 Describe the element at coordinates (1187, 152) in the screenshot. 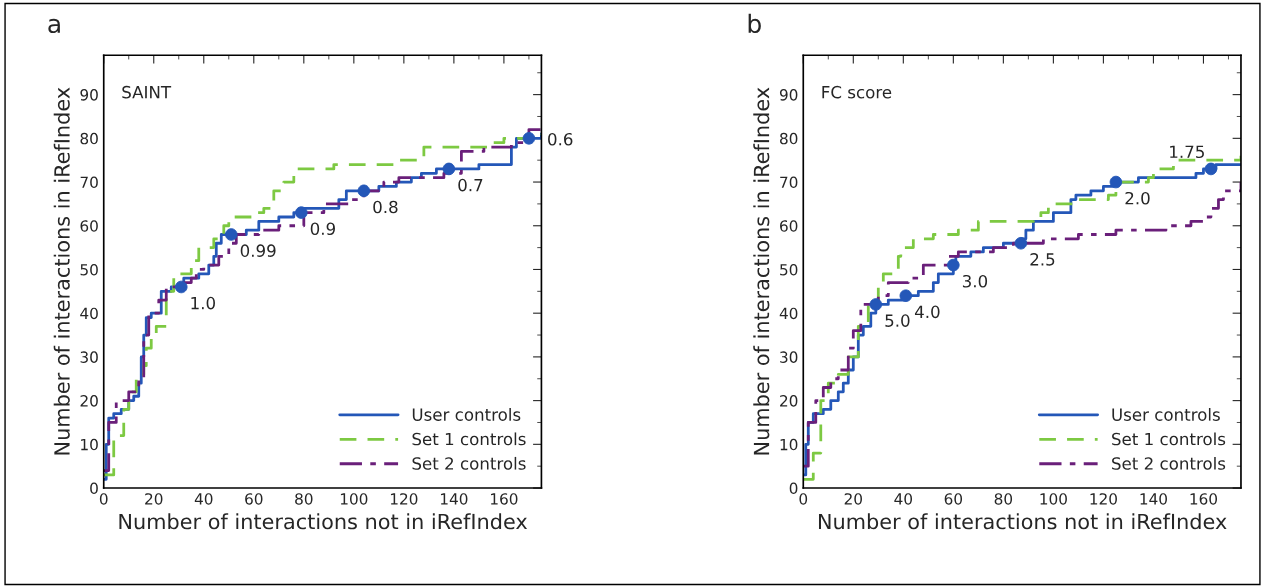

I see `annotation: 1.75` at that location.